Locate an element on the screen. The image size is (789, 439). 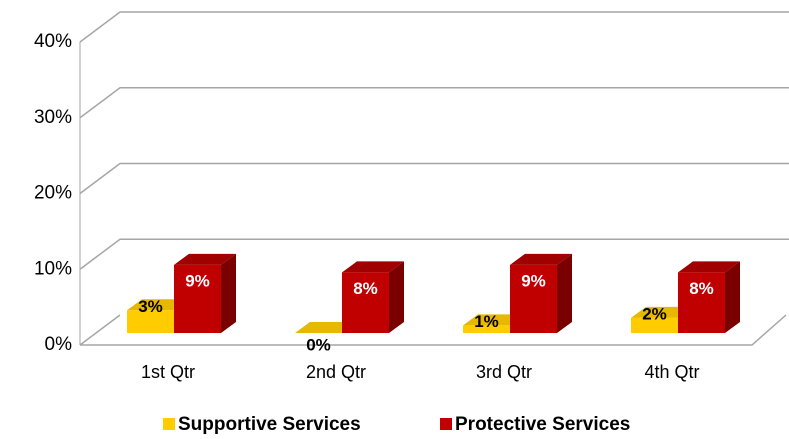
y-tick-label: 20% is located at coordinates (53, 193).